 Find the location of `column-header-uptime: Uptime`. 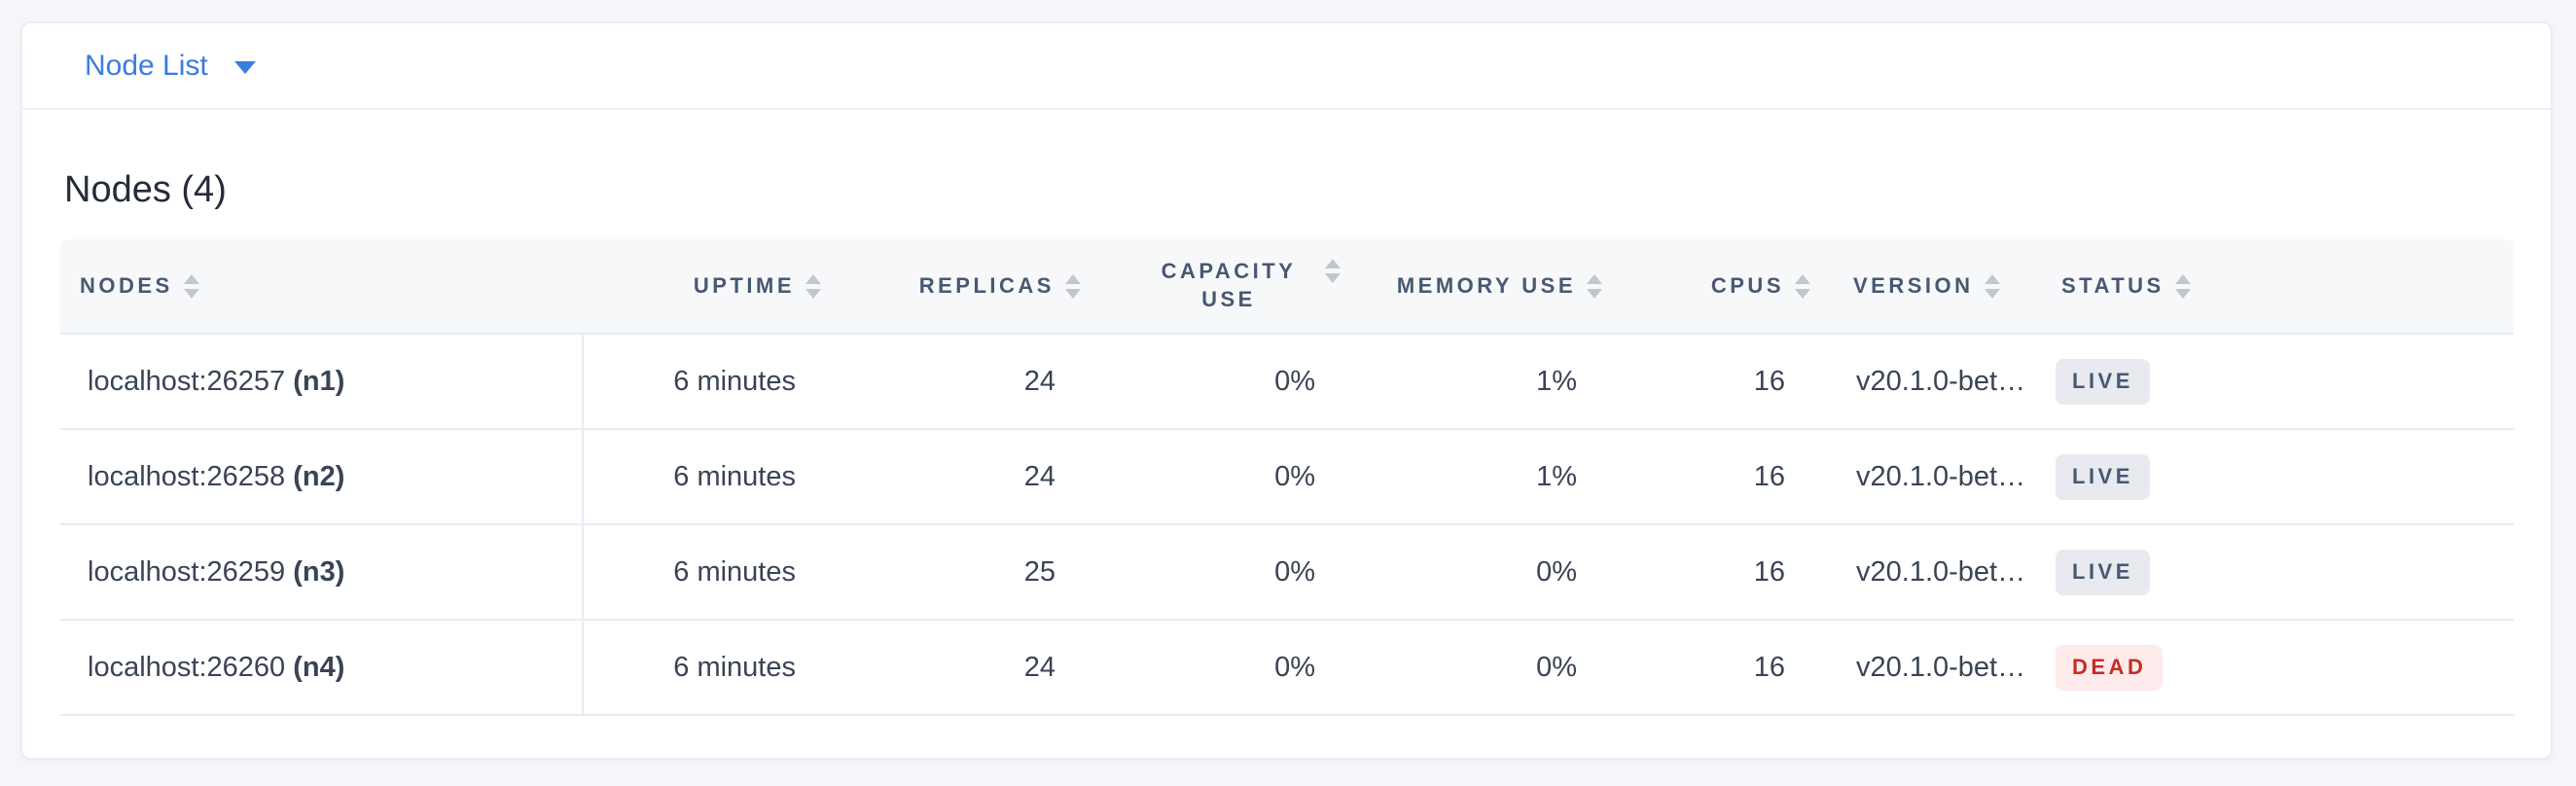

column-header-uptime: Uptime is located at coordinates (706, 286).